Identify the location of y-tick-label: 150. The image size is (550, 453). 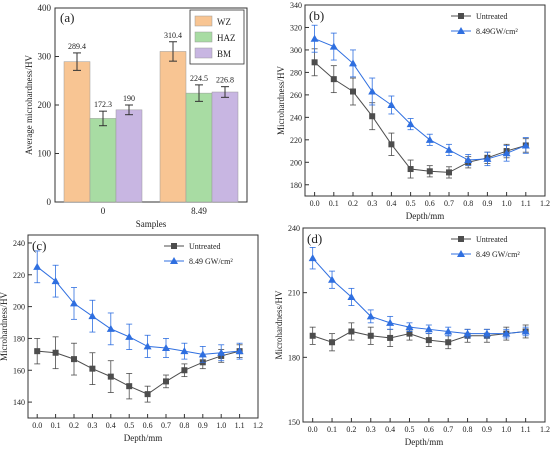
(294, 422).